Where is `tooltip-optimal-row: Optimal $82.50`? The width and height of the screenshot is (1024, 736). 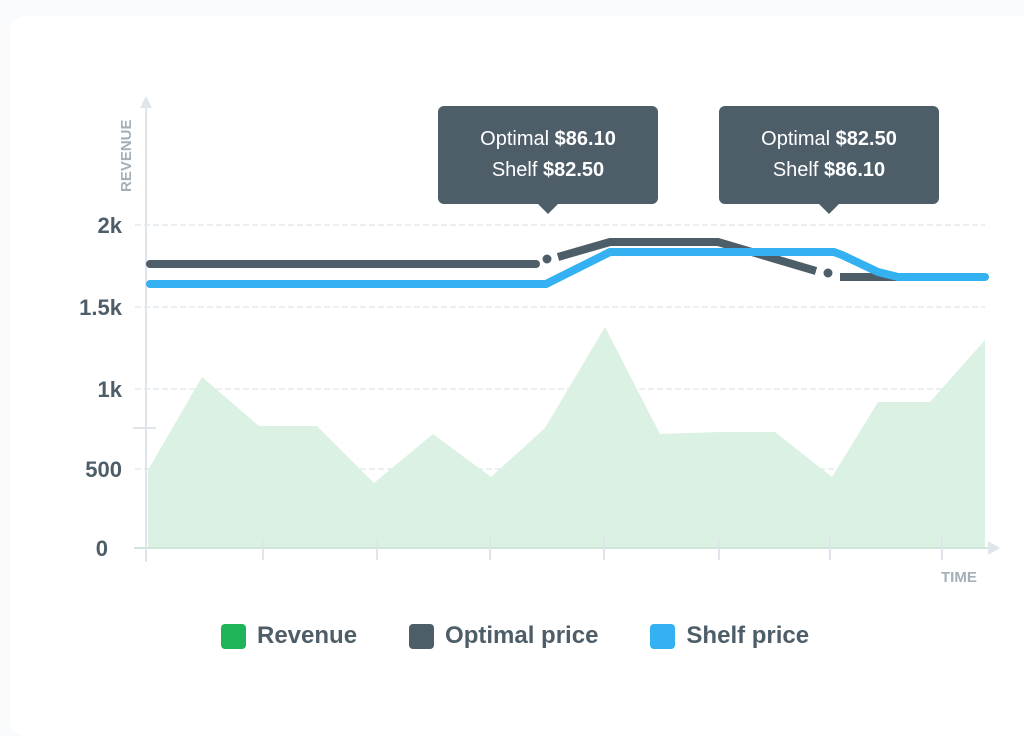
tooltip-optimal-row: Optimal $82.50 is located at coordinates (829, 139).